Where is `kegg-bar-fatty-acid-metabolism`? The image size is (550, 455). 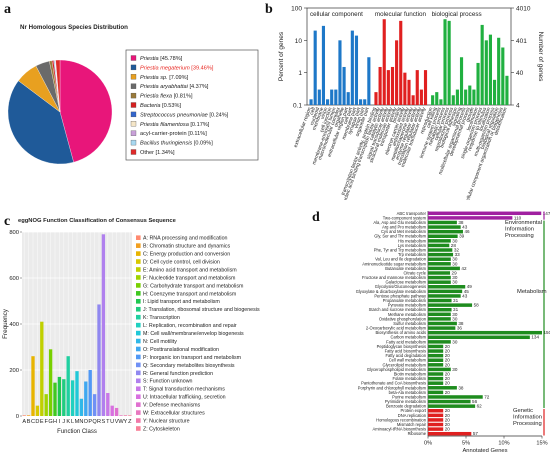
kegg-bar-fatty-acid-metabolism is located at coordinates (439, 342).